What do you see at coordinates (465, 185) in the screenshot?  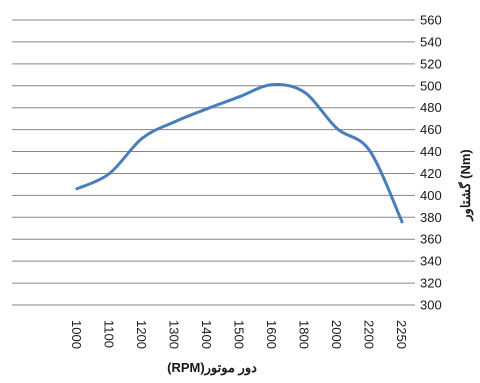 I see `y-axis-title: گشتاور (Nm)` at bounding box center [465, 185].